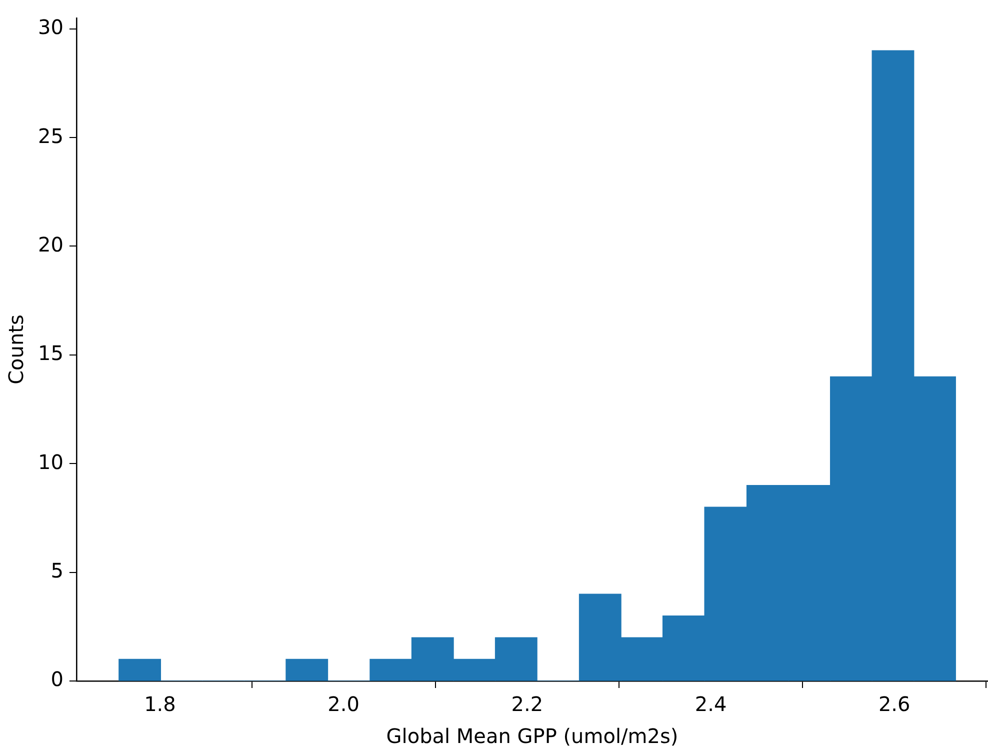 This screenshot has height=754, width=988. What do you see at coordinates (527, 704) in the screenshot?
I see `x-tick-label: 2.2` at bounding box center [527, 704].